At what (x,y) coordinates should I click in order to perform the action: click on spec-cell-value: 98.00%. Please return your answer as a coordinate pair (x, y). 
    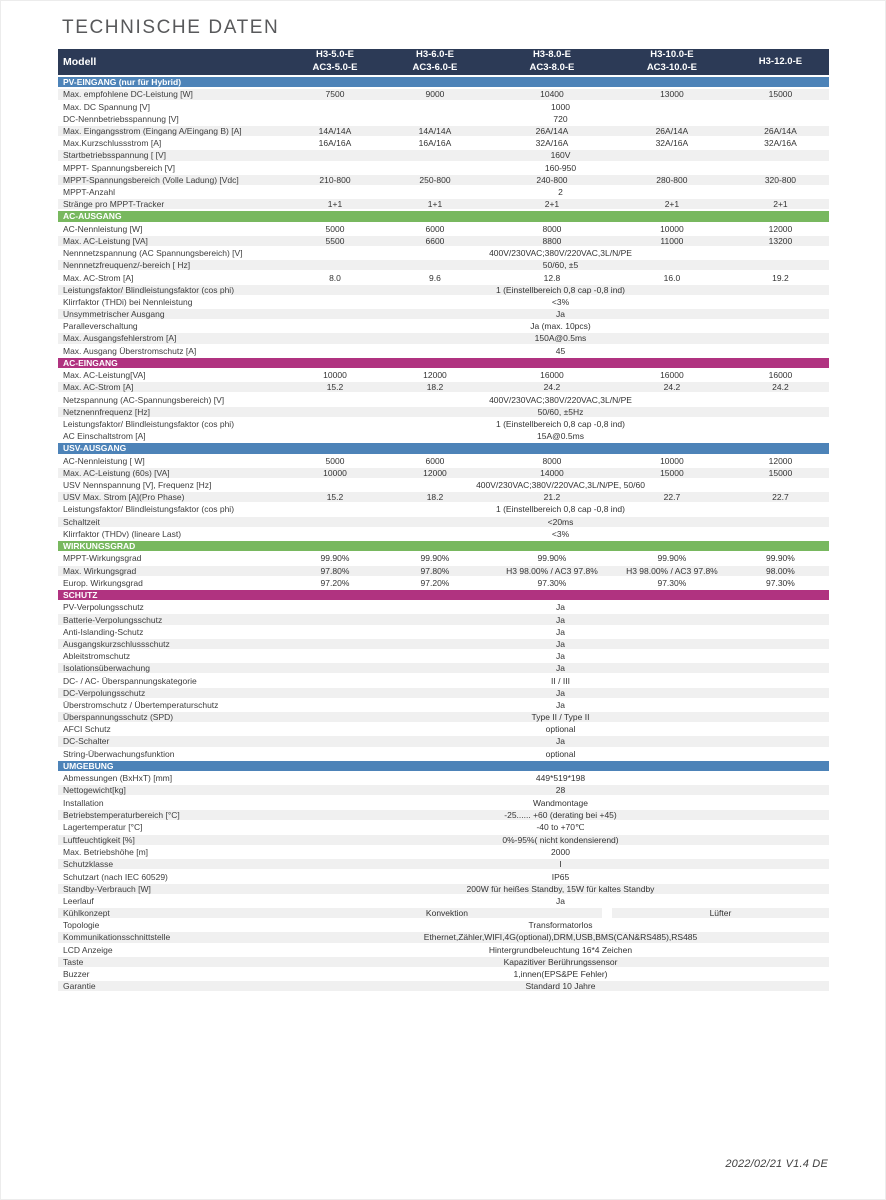
    Looking at the image, I should click on (780, 571).